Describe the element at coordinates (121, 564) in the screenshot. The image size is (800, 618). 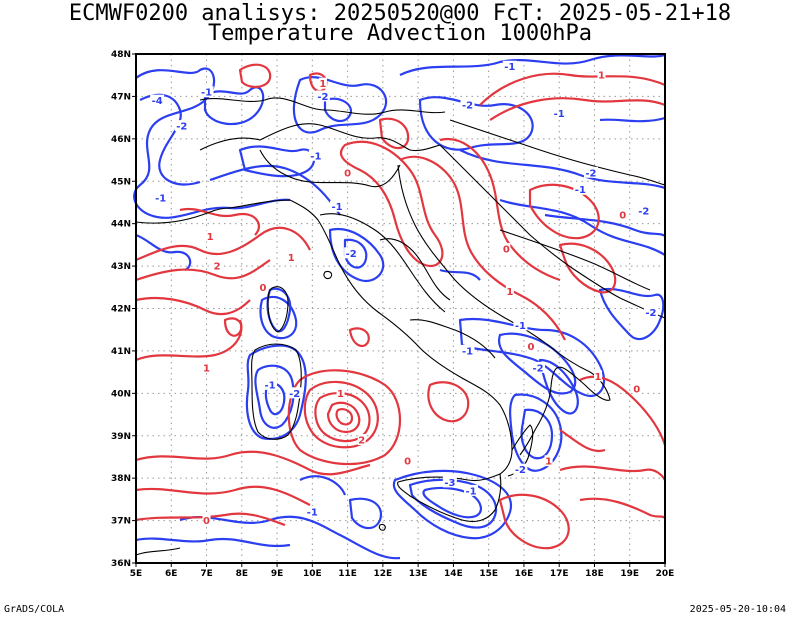
I see `lat-tick-label: 36N` at that location.